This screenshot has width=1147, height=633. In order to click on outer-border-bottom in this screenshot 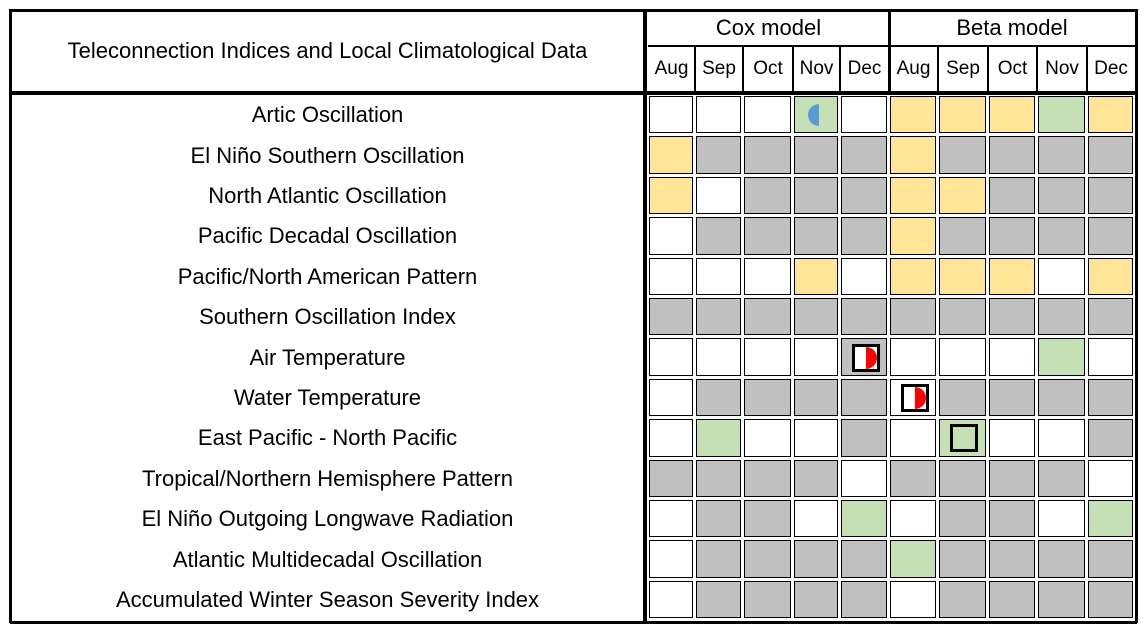, I will do `click(573, 622)`.